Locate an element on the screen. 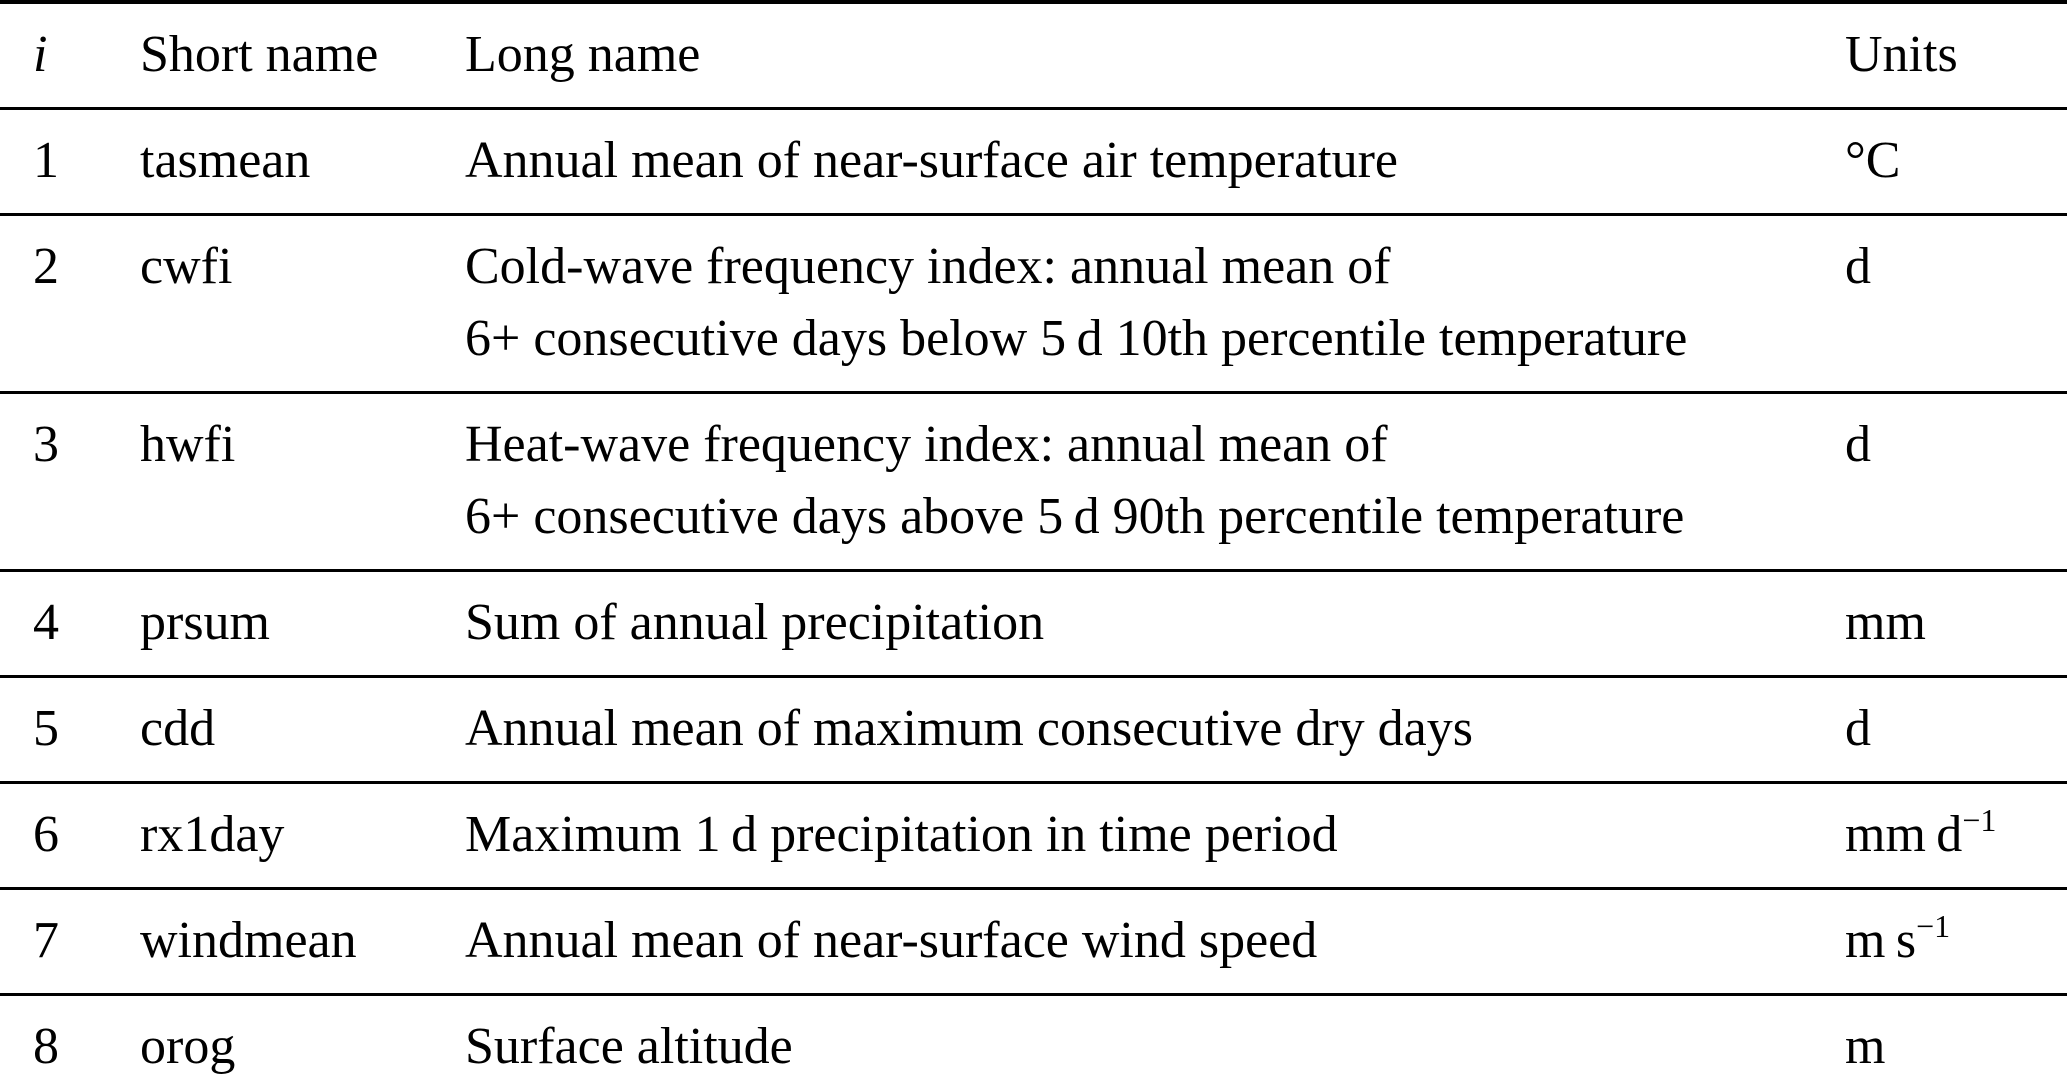 This screenshot has width=2067, height=1091. long-name-cell: Annual mean of near-surface wind speed is located at coordinates (1122, 942).